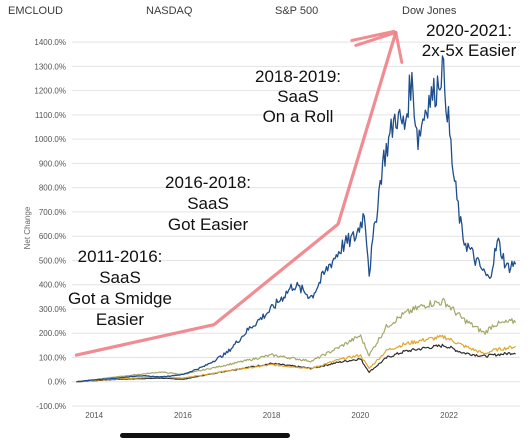  What do you see at coordinates (449, 415) in the screenshot?
I see `x-tick-label: 2022` at bounding box center [449, 415].